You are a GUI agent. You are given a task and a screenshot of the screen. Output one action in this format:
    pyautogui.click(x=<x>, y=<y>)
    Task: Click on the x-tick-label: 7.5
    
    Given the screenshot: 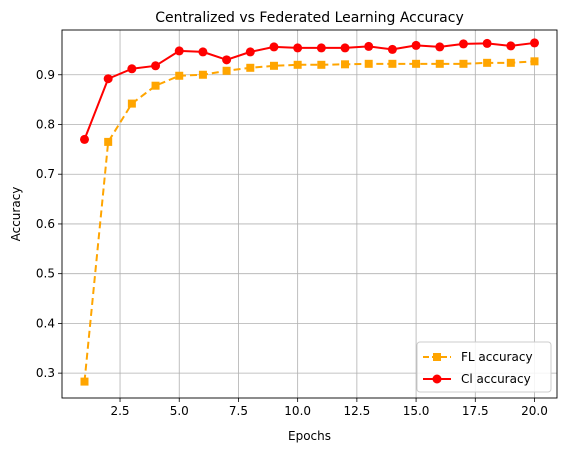 What is the action you would take?
    pyautogui.click(x=238, y=411)
    